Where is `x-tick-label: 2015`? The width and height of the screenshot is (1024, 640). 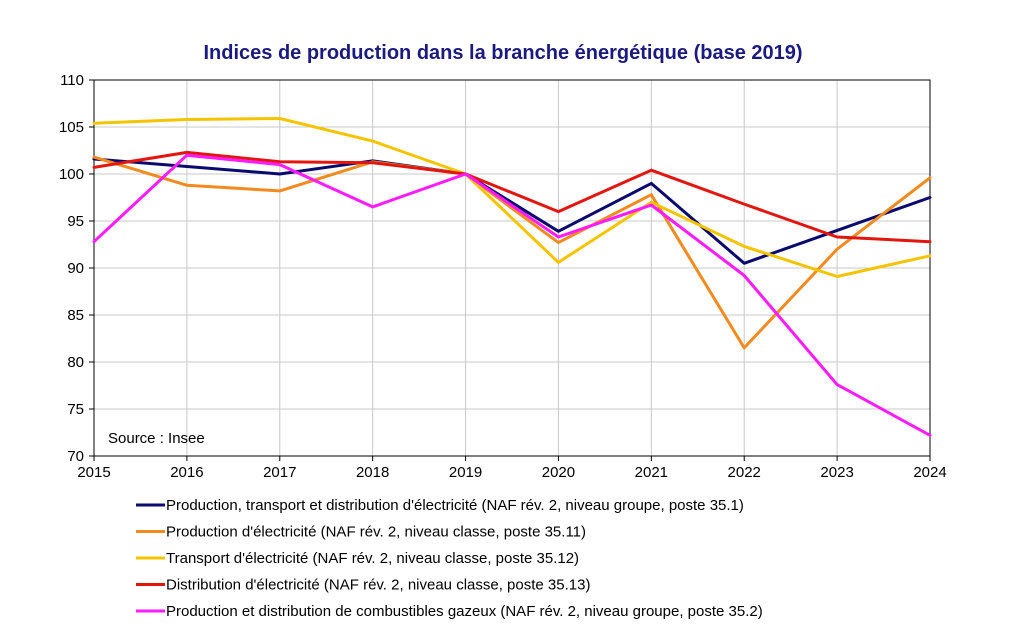
x-tick-label: 2015 is located at coordinates (93, 472).